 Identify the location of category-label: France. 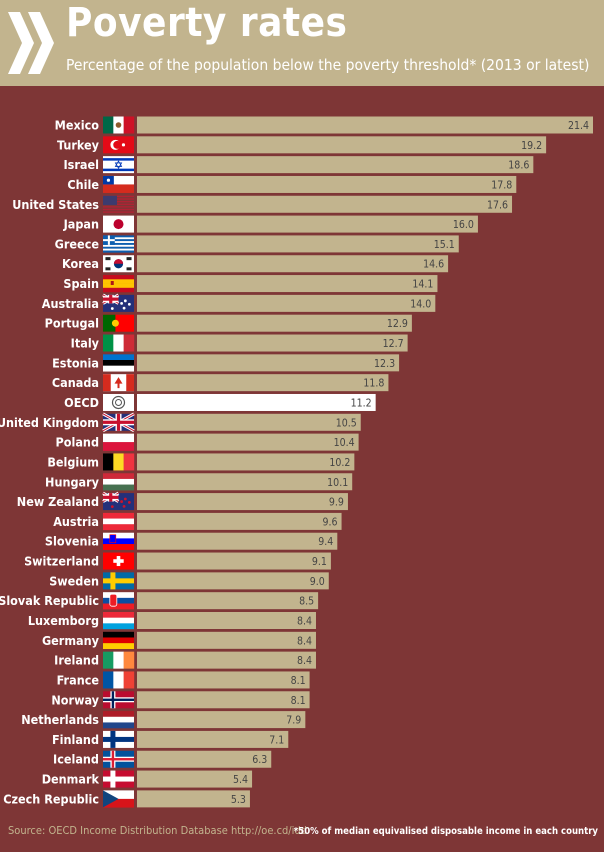
(78, 679).